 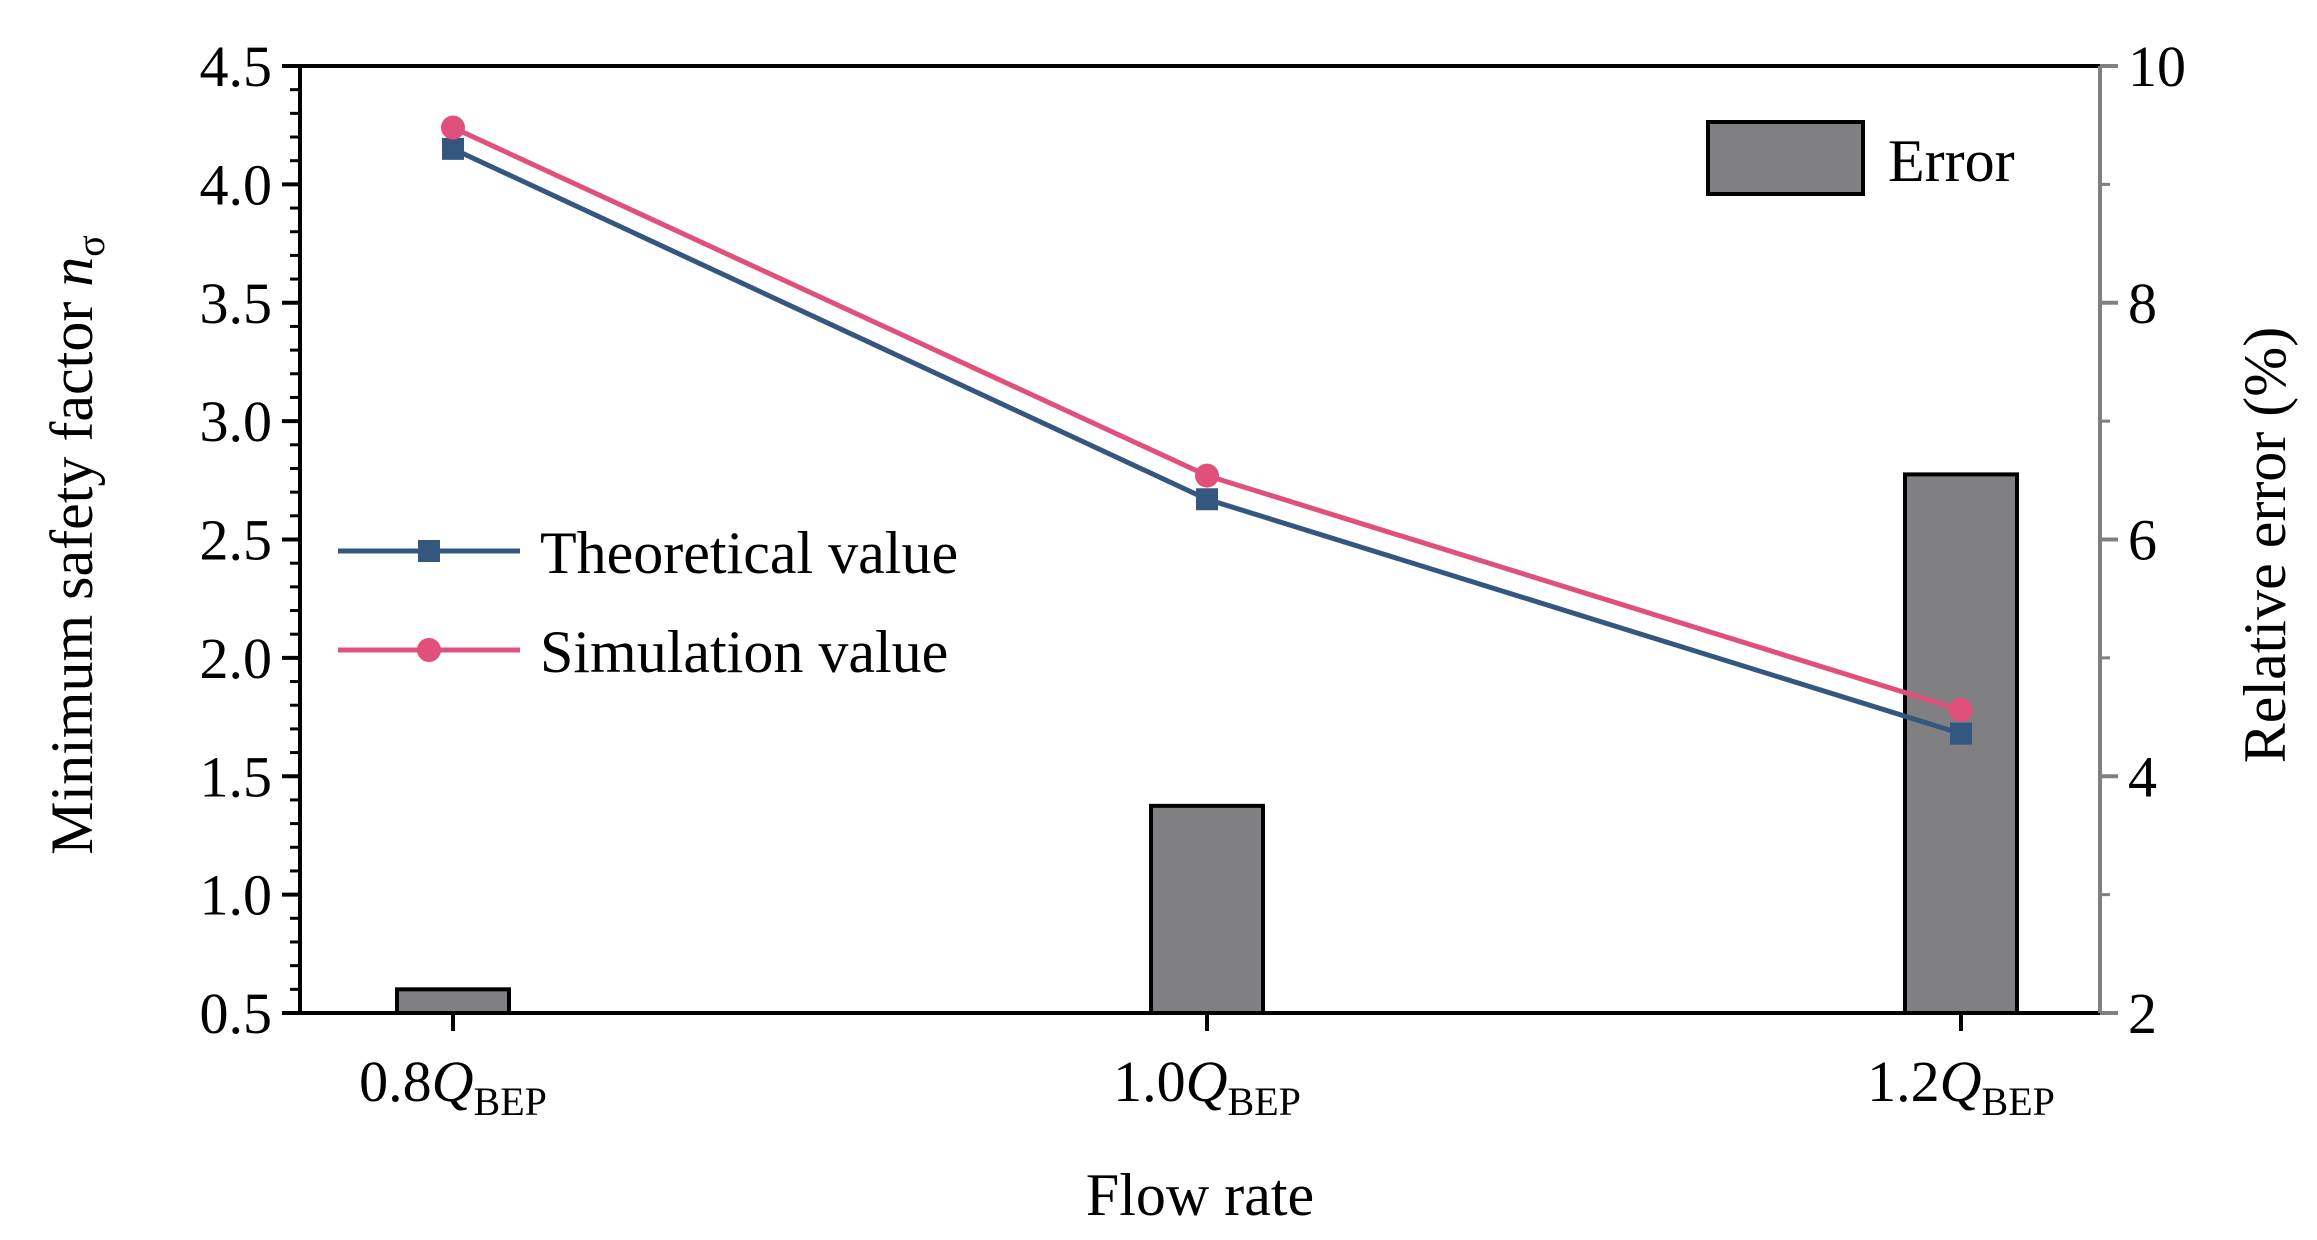 What do you see at coordinates (72, 571) in the screenshot?
I see `y-axis-left-title-main: Minimum safety factor` at bounding box center [72, 571].